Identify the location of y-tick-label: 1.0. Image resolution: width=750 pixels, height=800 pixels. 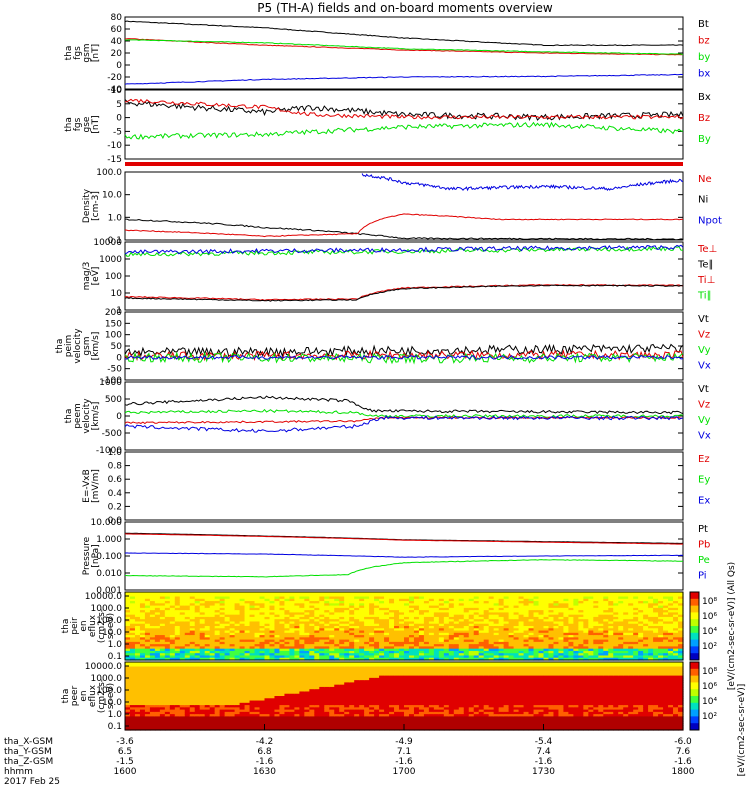
(115, 218).